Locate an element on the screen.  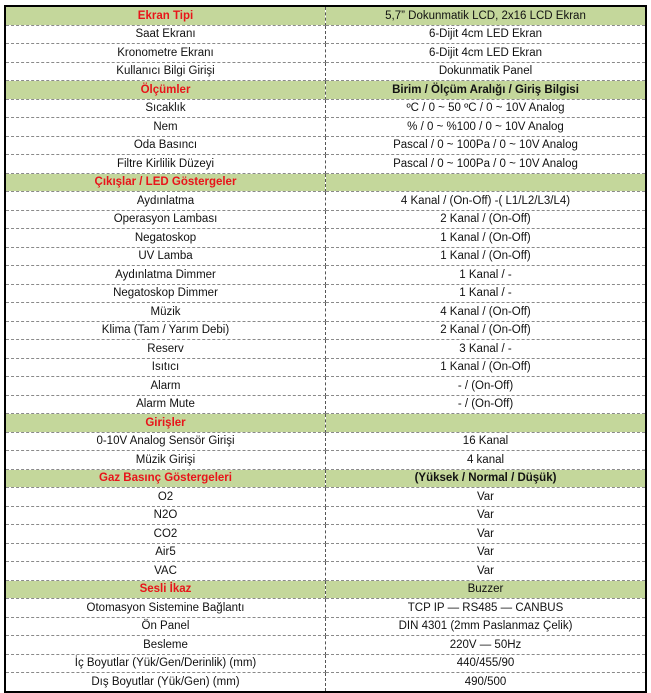
spec-value: Buzzer is located at coordinates (485, 589).